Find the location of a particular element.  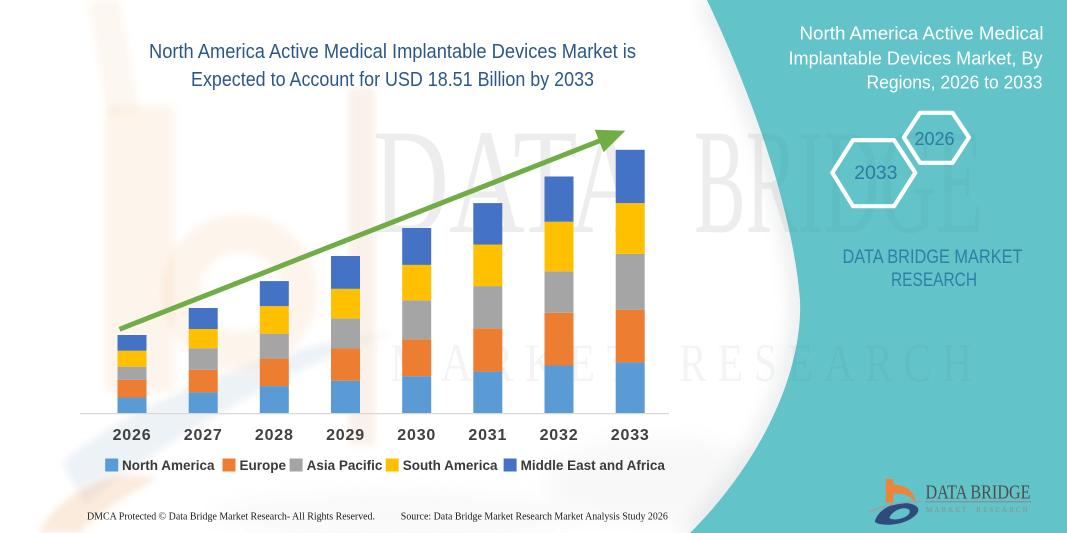

svg-text: 2030 is located at coordinates (416, 435).